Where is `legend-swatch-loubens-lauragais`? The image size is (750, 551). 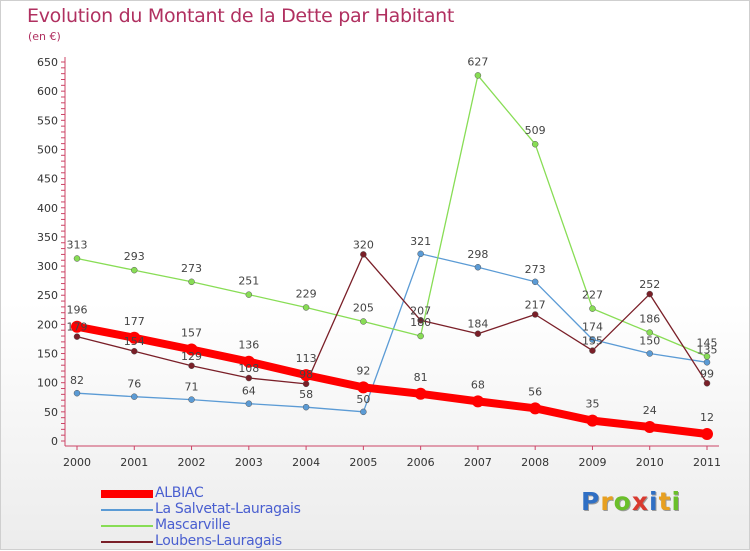
legend-swatch-loubens-lauragais is located at coordinates (127, 542).